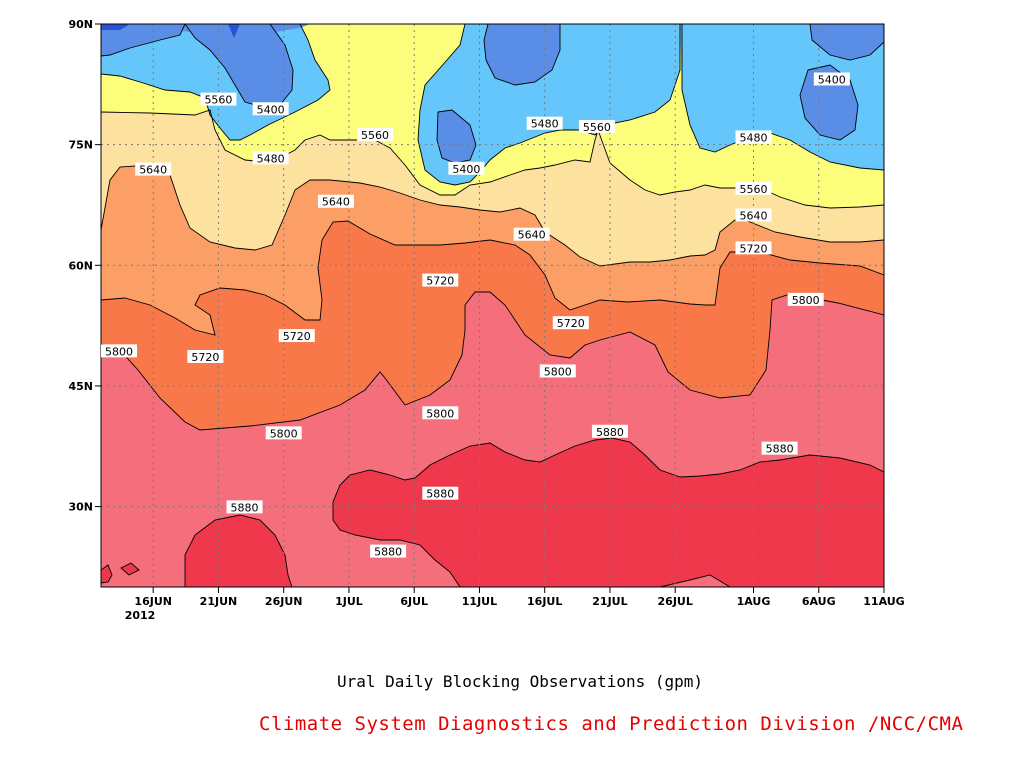 The image size is (1024, 768). What do you see at coordinates (609, 601) in the screenshot?
I see `x-tick-label: 21JUL` at bounding box center [609, 601].